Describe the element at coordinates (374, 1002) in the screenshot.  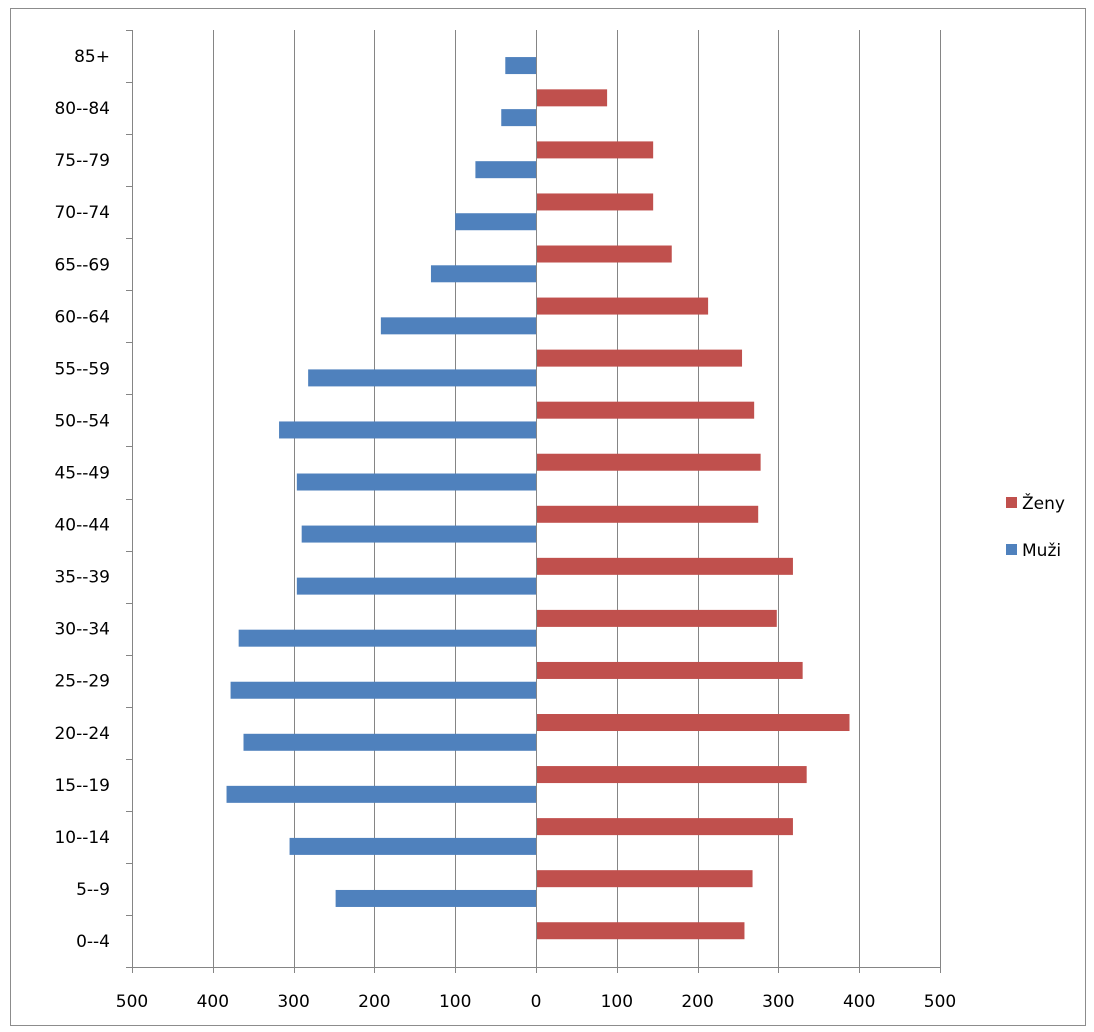
I see `x-tick-label-3: 200` at that location.